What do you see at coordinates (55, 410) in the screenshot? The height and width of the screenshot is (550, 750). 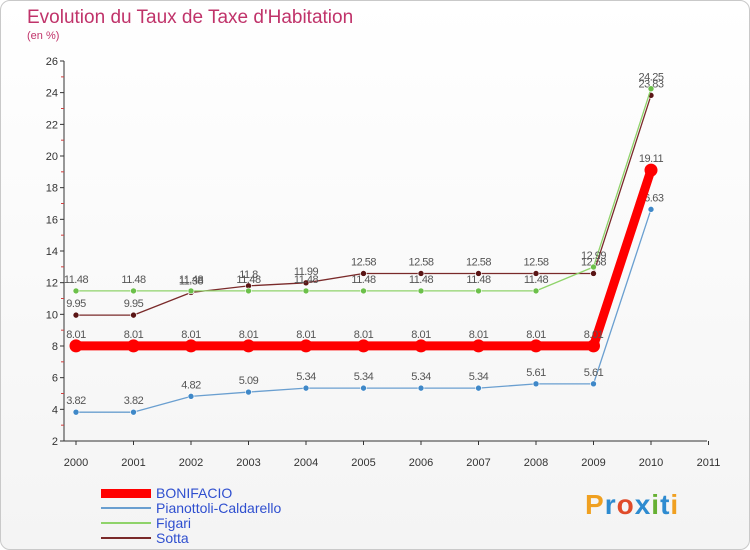 I see `y-tick-label: 4` at bounding box center [55, 410].